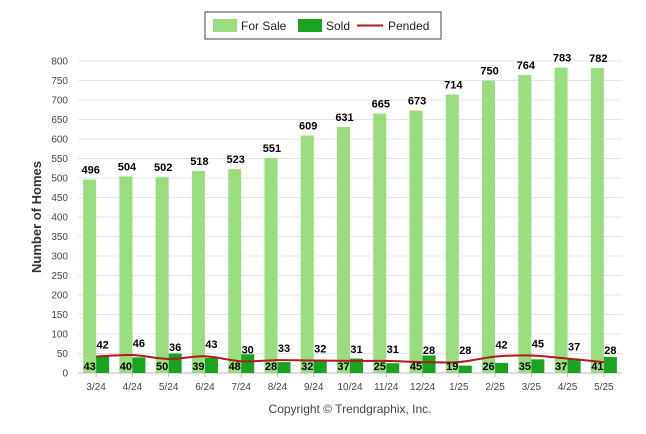 The width and height of the screenshot is (646, 434). What do you see at coordinates (59, 140) in the screenshot?
I see `y-tick-label: 600` at bounding box center [59, 140].